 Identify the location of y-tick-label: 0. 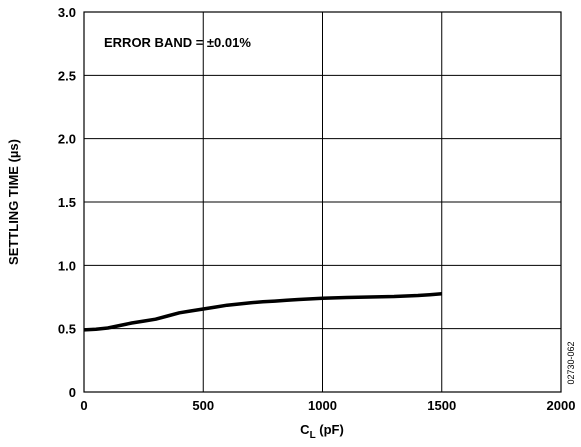
(72, 392).